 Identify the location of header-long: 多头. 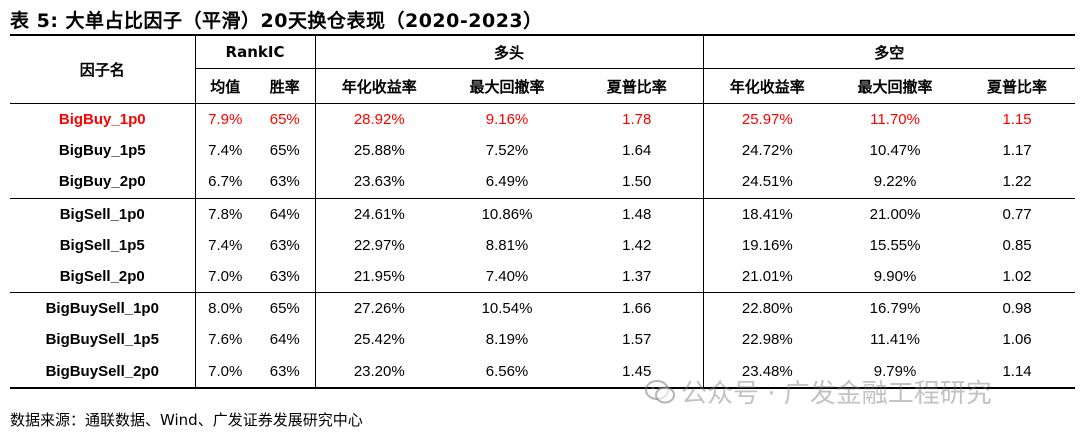
(509, 51).